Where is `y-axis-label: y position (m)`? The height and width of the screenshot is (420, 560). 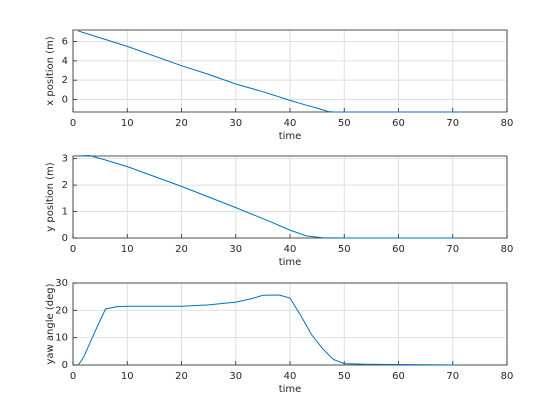
y-axis-label: y position (m) is located at coordinates (50, 197).